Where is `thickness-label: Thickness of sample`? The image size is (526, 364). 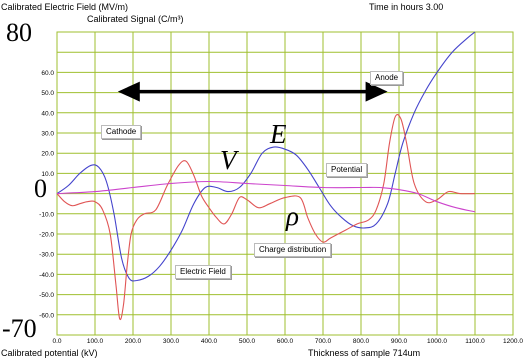 thickness-label: Thickness of sample is located at coordinates (349, 353).